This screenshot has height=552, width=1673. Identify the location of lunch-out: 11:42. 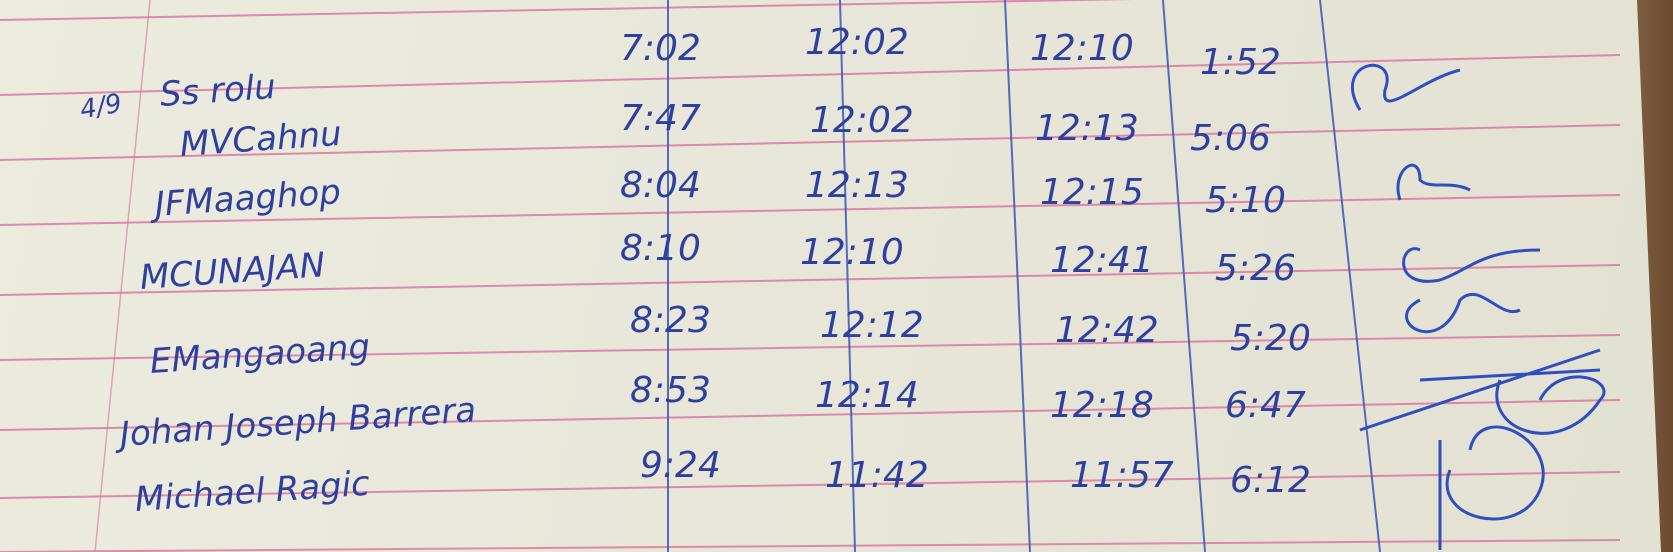
(877, 475).